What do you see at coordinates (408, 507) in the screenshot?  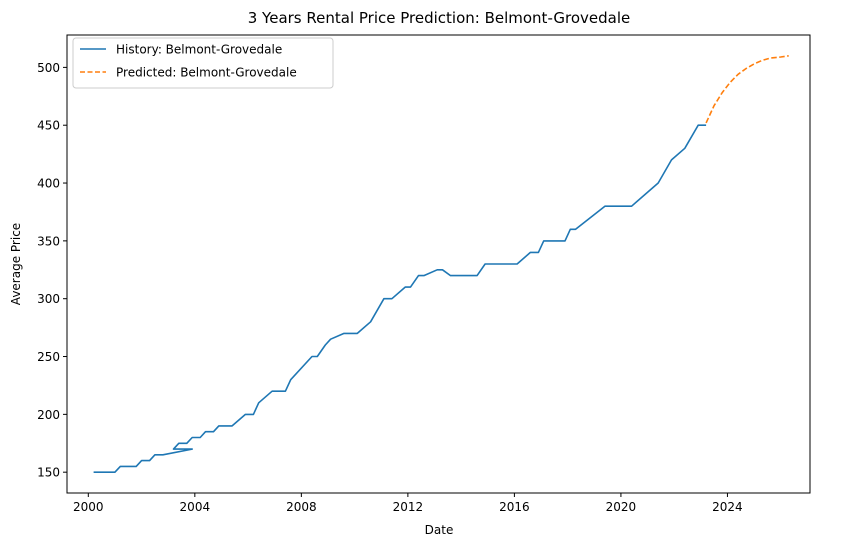 I see `x-tick-label: 2012` at bounding box center [408, 507].